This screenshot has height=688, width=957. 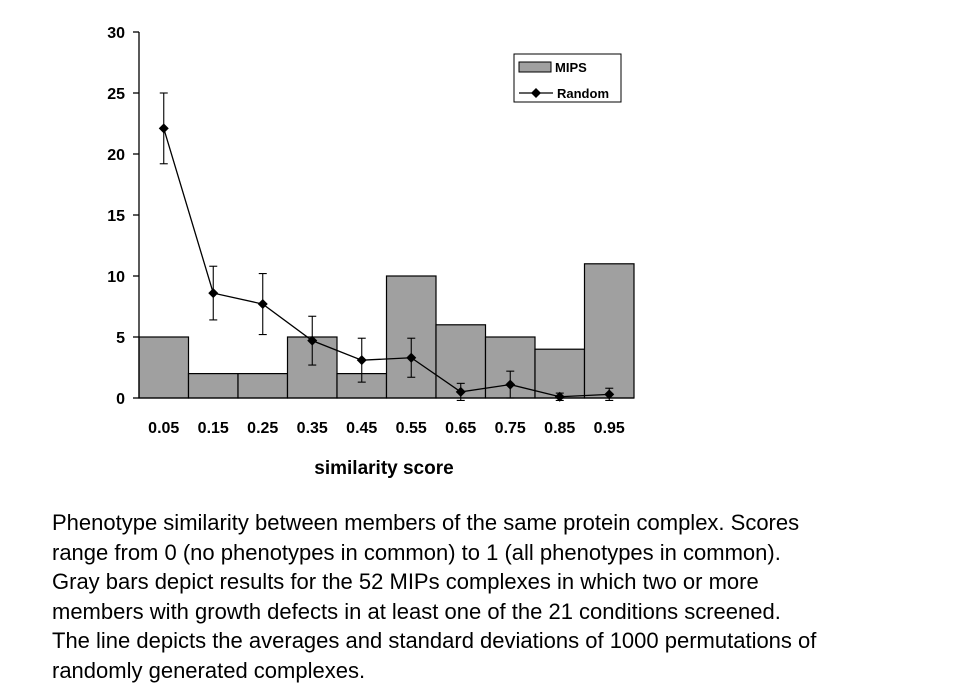 What do you see at coordinates (383, 468) in the screenshot?
I see `x-axis-title: similarity score` at bounding box center [383, 468].